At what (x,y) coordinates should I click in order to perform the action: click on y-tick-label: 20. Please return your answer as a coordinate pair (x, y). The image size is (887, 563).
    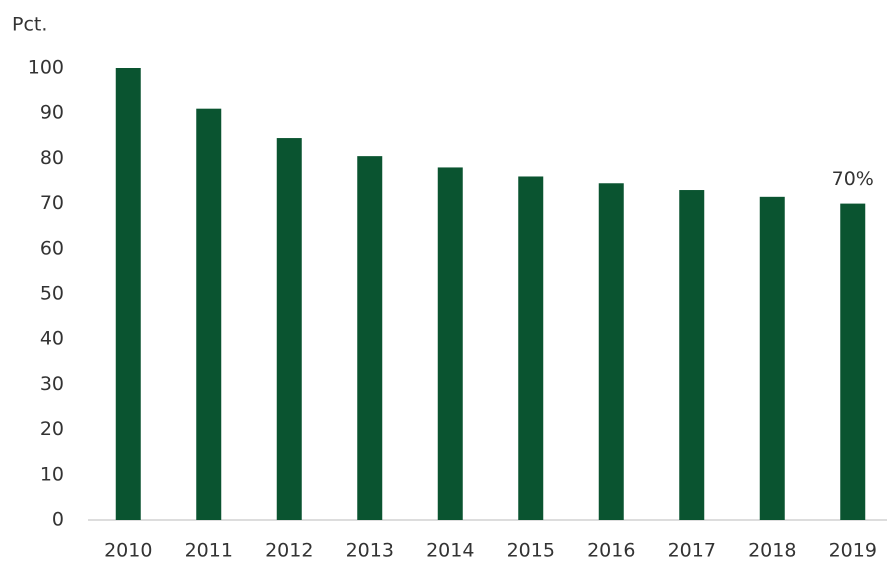
    Looking at the image, I should click on (52, 429).